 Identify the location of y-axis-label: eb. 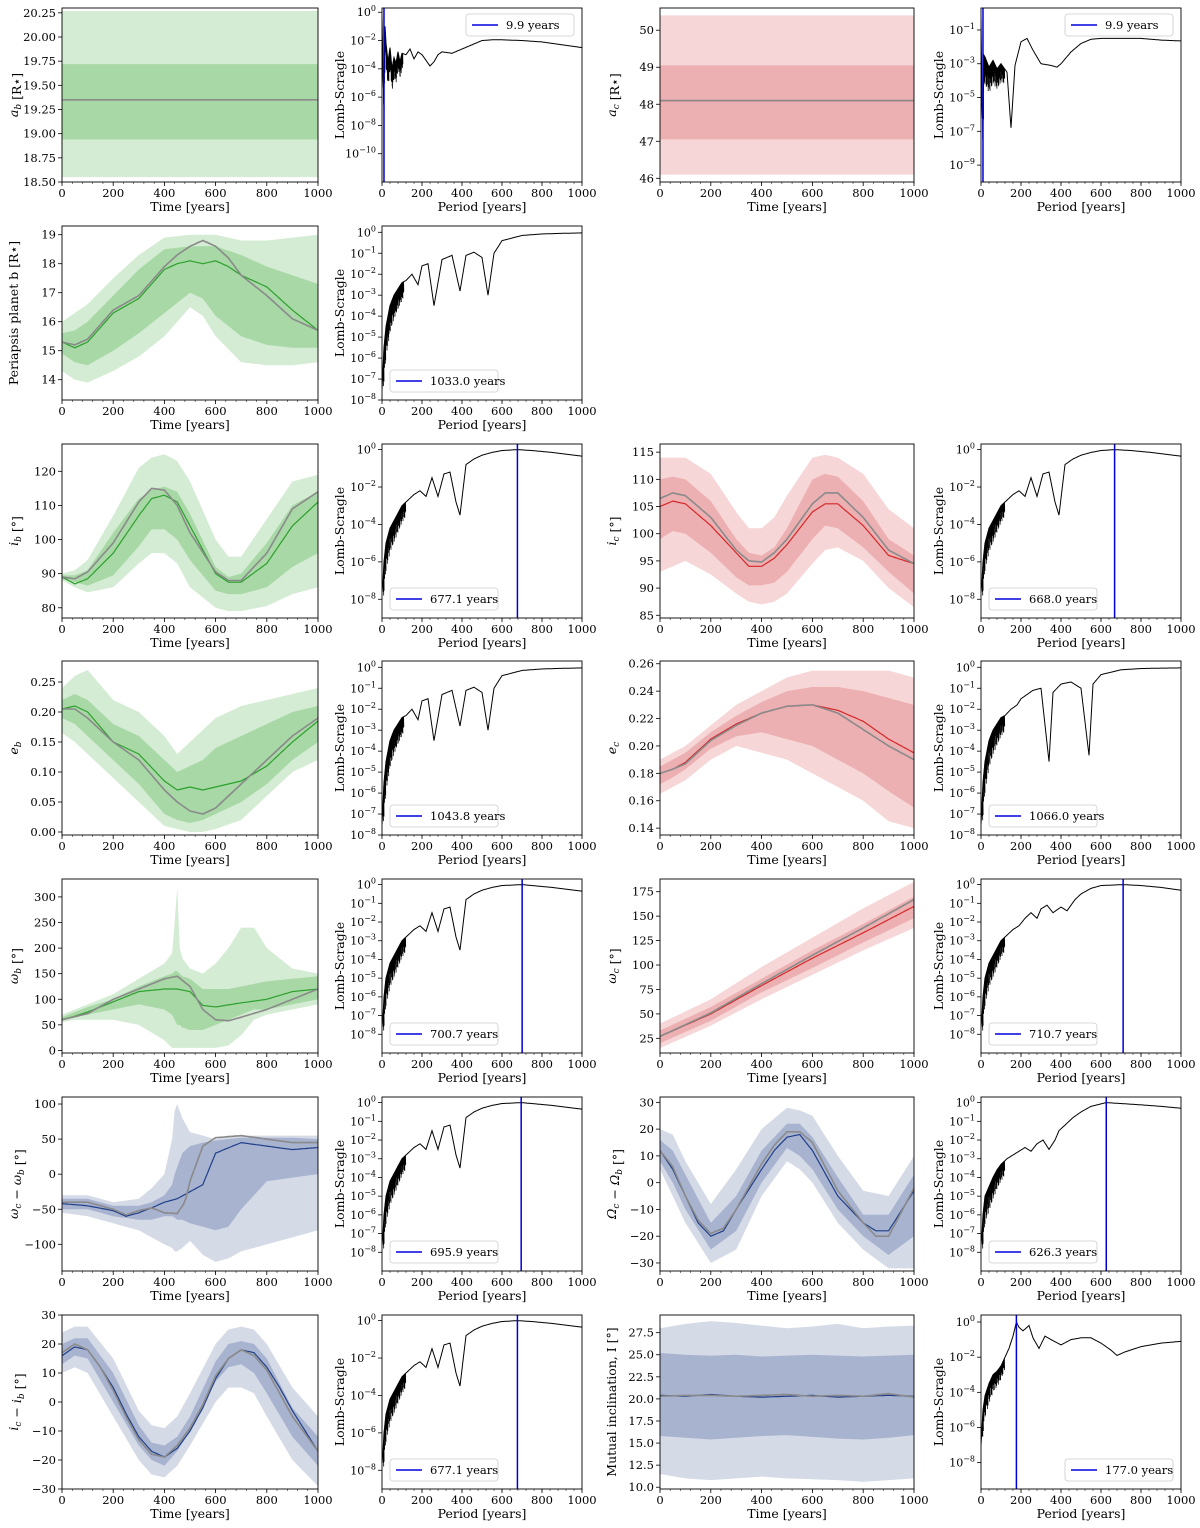
(15, 747).